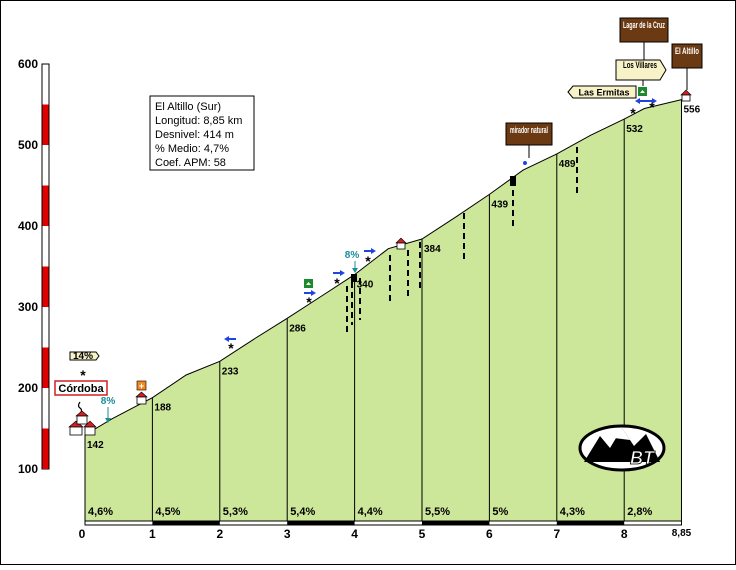 The width and height of the screenshot is (736, 570). What do you see at coordinates (162, 408) in the screenshot?
I see `km-altitude-label: 188` at bounding box center [162, 408].